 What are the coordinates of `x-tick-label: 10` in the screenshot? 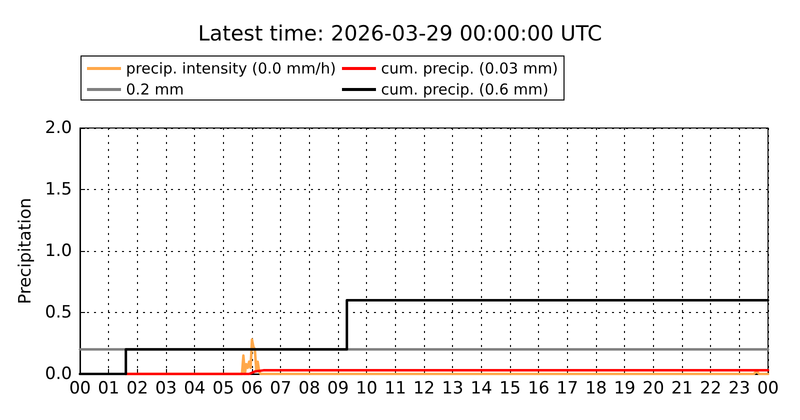 It's located at (367, 388).